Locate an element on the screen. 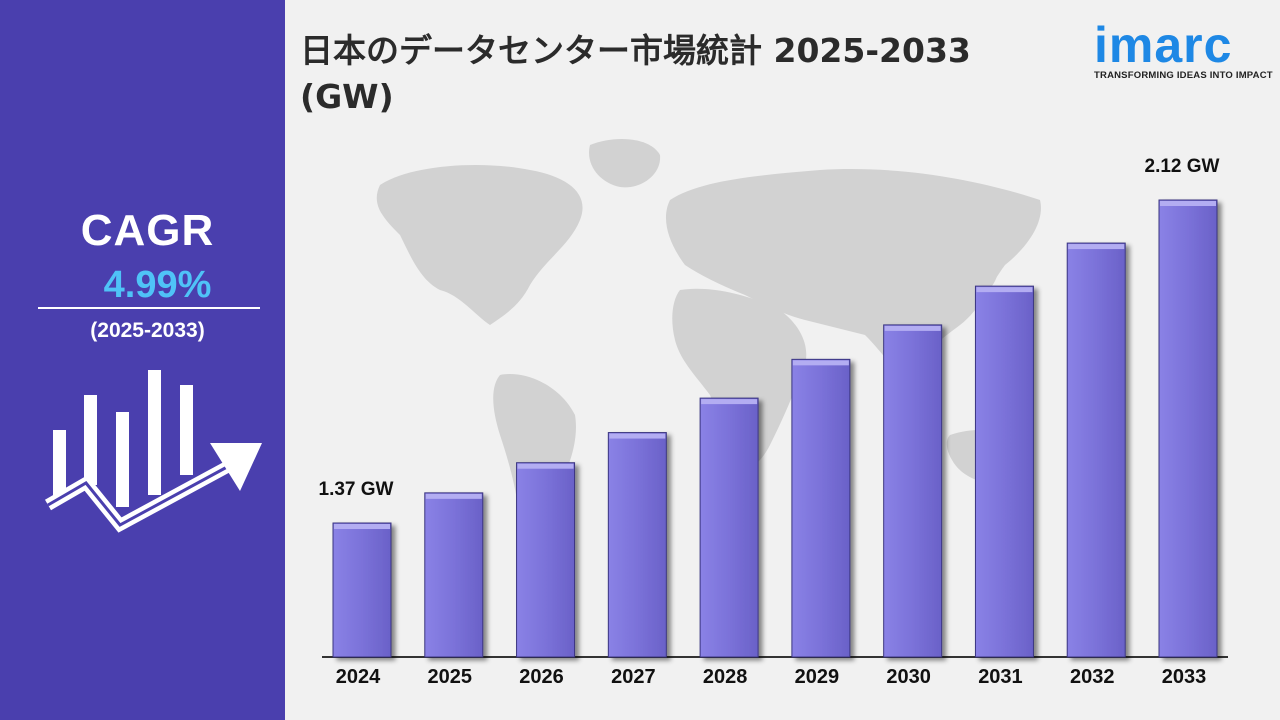 This screenshot has height=720, width=1280. bar-top-highlight-2025 is located at coordinates (453, 496).